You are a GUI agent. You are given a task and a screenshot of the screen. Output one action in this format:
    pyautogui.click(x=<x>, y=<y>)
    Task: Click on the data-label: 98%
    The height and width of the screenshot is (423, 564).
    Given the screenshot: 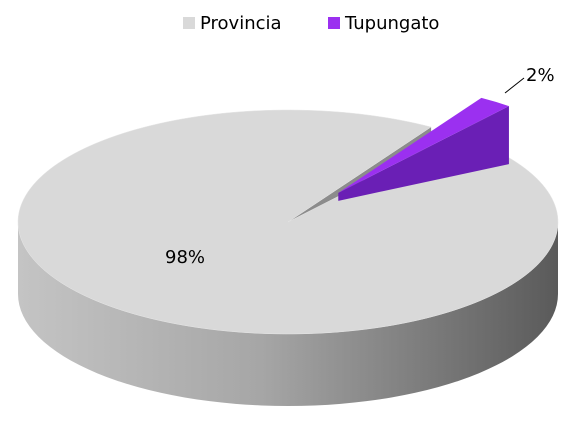 What is the action you would take?
    pyautogui.click(x=185, y=257)
    